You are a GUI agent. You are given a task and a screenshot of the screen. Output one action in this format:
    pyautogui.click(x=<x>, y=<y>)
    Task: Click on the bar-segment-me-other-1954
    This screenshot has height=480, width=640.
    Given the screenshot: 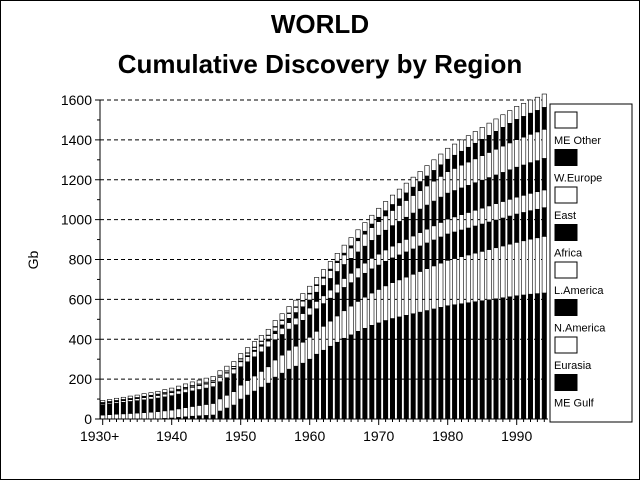 What is the action you would take?
    pyautogui.click(x=268, y=332)
    